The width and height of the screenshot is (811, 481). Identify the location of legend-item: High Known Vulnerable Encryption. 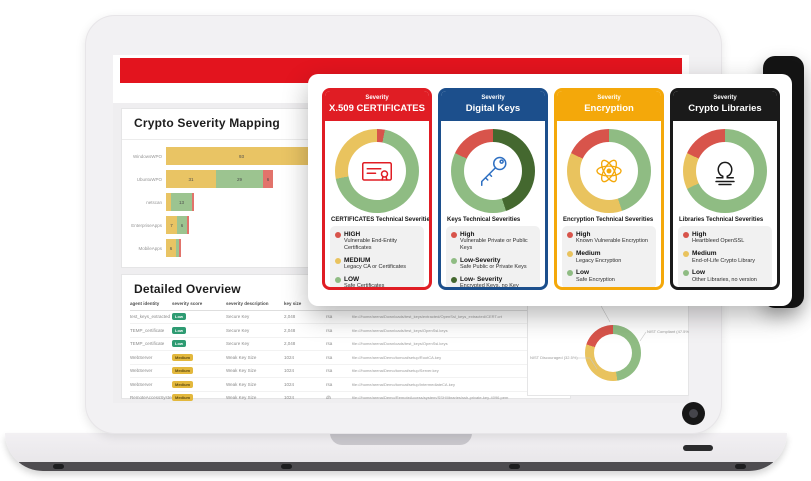
(609, 238).